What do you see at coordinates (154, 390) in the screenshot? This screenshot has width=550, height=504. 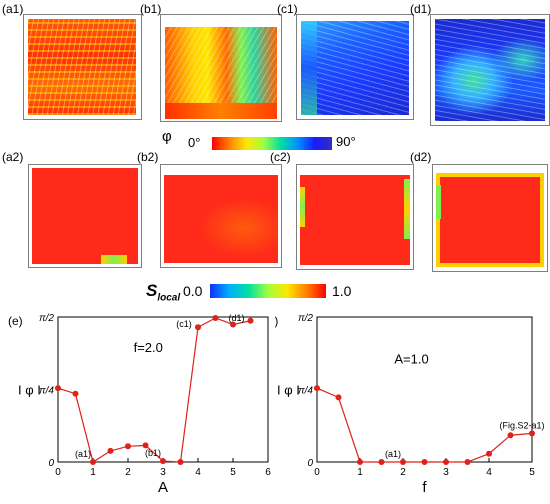 I see `series-line` at bounding box center [154, 390].